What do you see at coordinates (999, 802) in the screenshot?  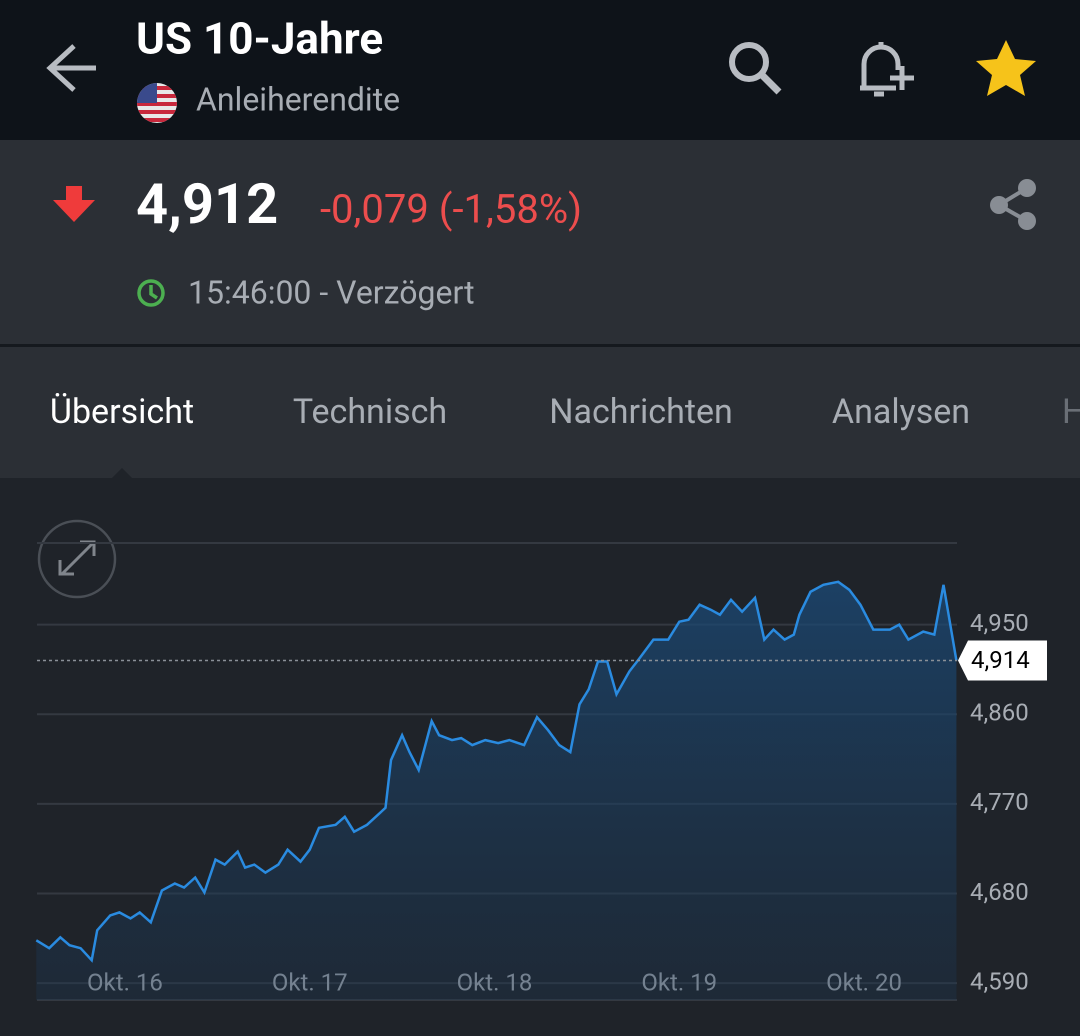 I see `y-tick-label: 4,770` at bounding box center [999, 802].